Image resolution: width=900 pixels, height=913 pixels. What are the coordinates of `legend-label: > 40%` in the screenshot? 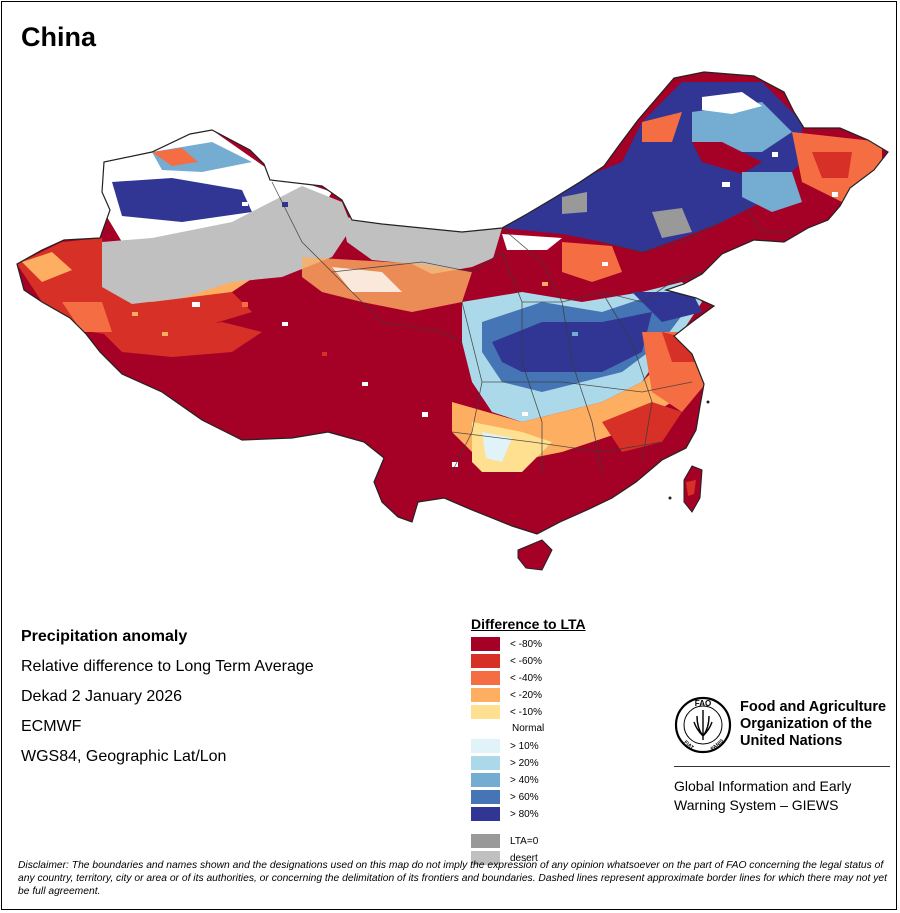 It's located at (524, 780).